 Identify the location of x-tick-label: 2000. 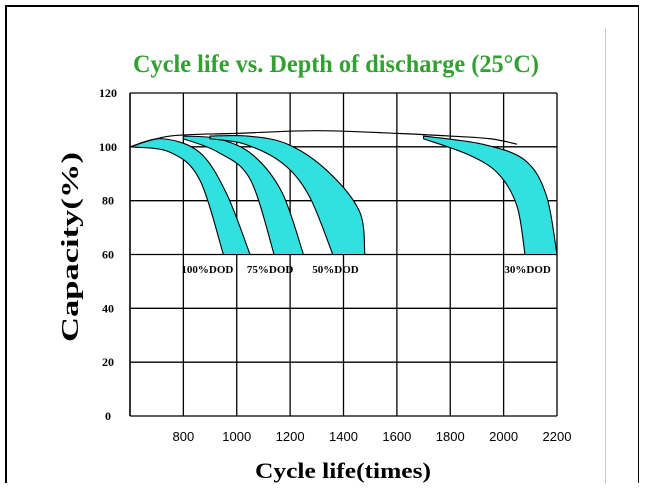
(503, 436).